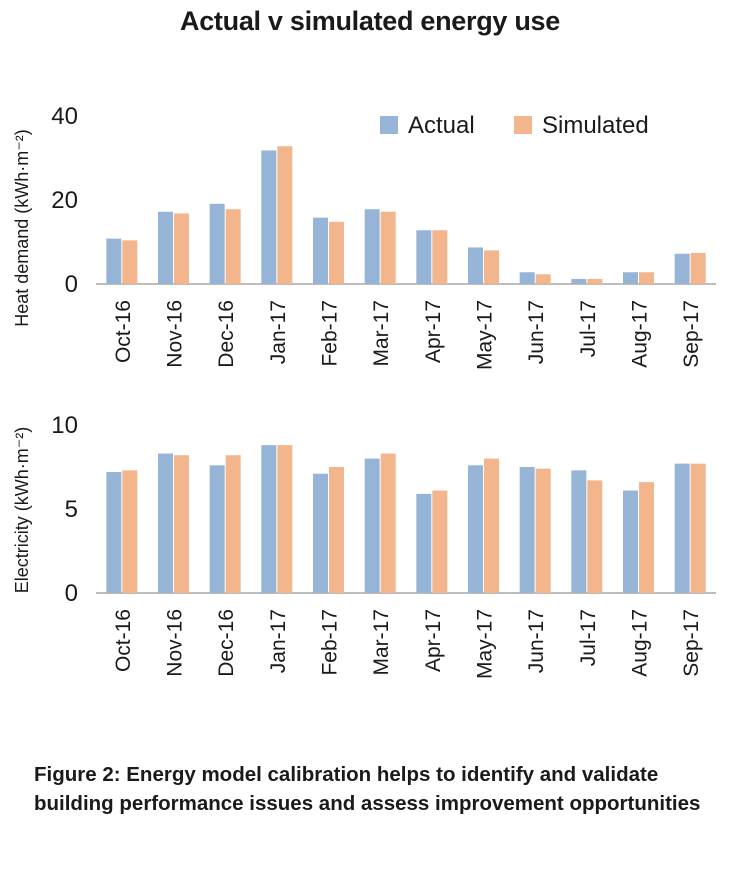 The image size is (740, 884). Describe the element at coordinates (595, 125) in the screenshot. I see `legend-label-simulated: Simulated` at that location.